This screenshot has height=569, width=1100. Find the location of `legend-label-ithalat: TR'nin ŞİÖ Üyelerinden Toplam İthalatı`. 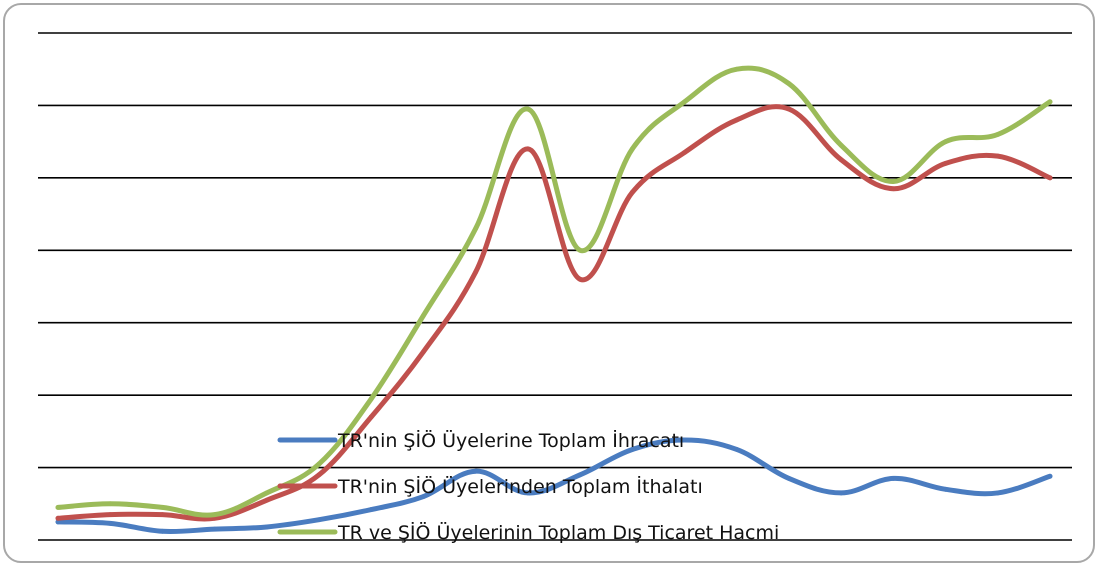

legend-label-ithalat: TR'nin ŞİÖ Üyelerinden Toplam İthalatı is located at coordinates (520, 486).